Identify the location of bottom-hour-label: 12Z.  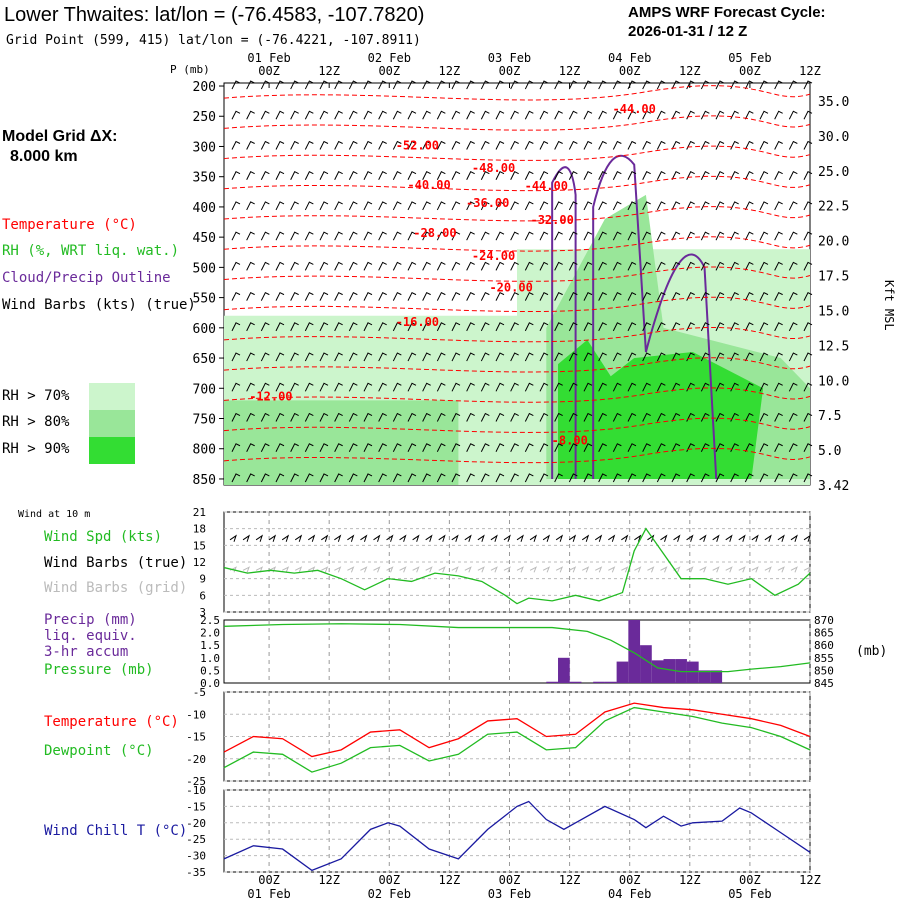
(810, 880).